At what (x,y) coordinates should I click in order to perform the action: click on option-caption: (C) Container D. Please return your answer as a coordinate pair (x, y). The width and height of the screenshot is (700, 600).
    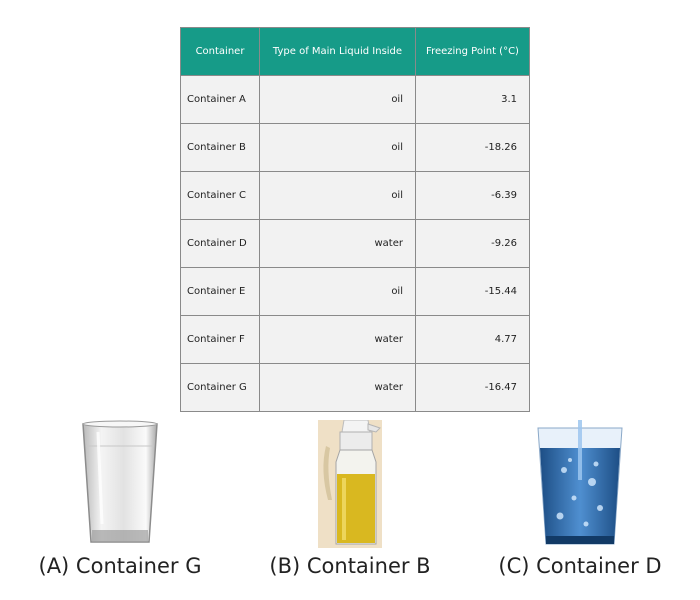
    Looking at the image, I should click on (580, 566).